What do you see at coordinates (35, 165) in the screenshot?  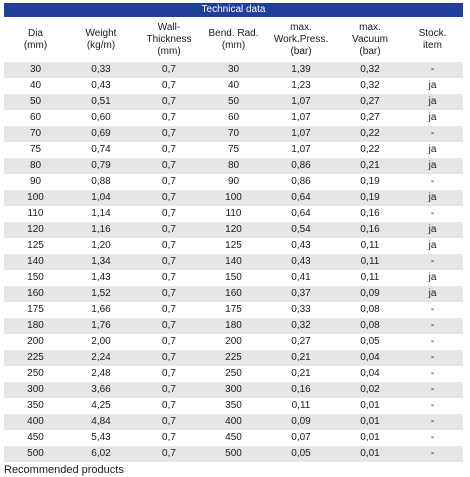 I see `cell-dia: 80` at bounding box center [35, 165].